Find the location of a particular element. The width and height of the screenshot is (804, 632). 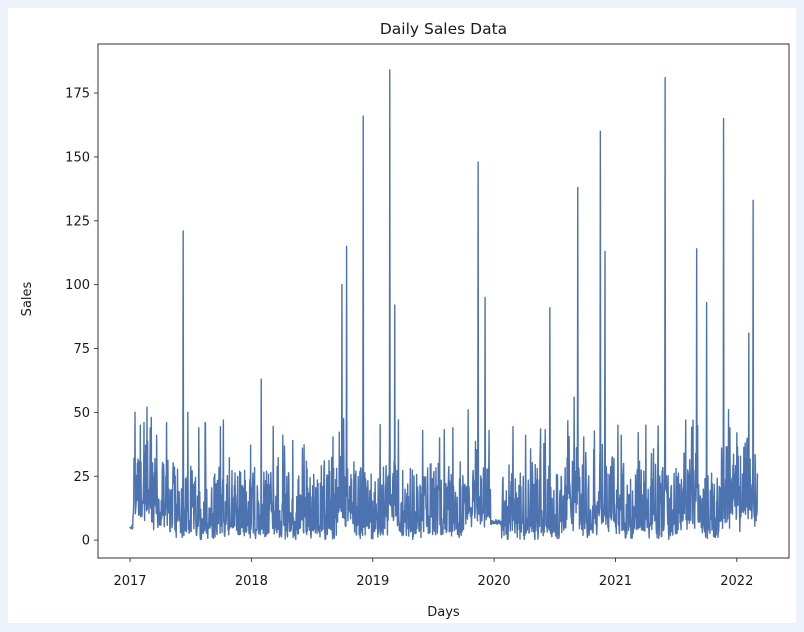

y-tick-label: 125 is located at coordinates (77, 221).